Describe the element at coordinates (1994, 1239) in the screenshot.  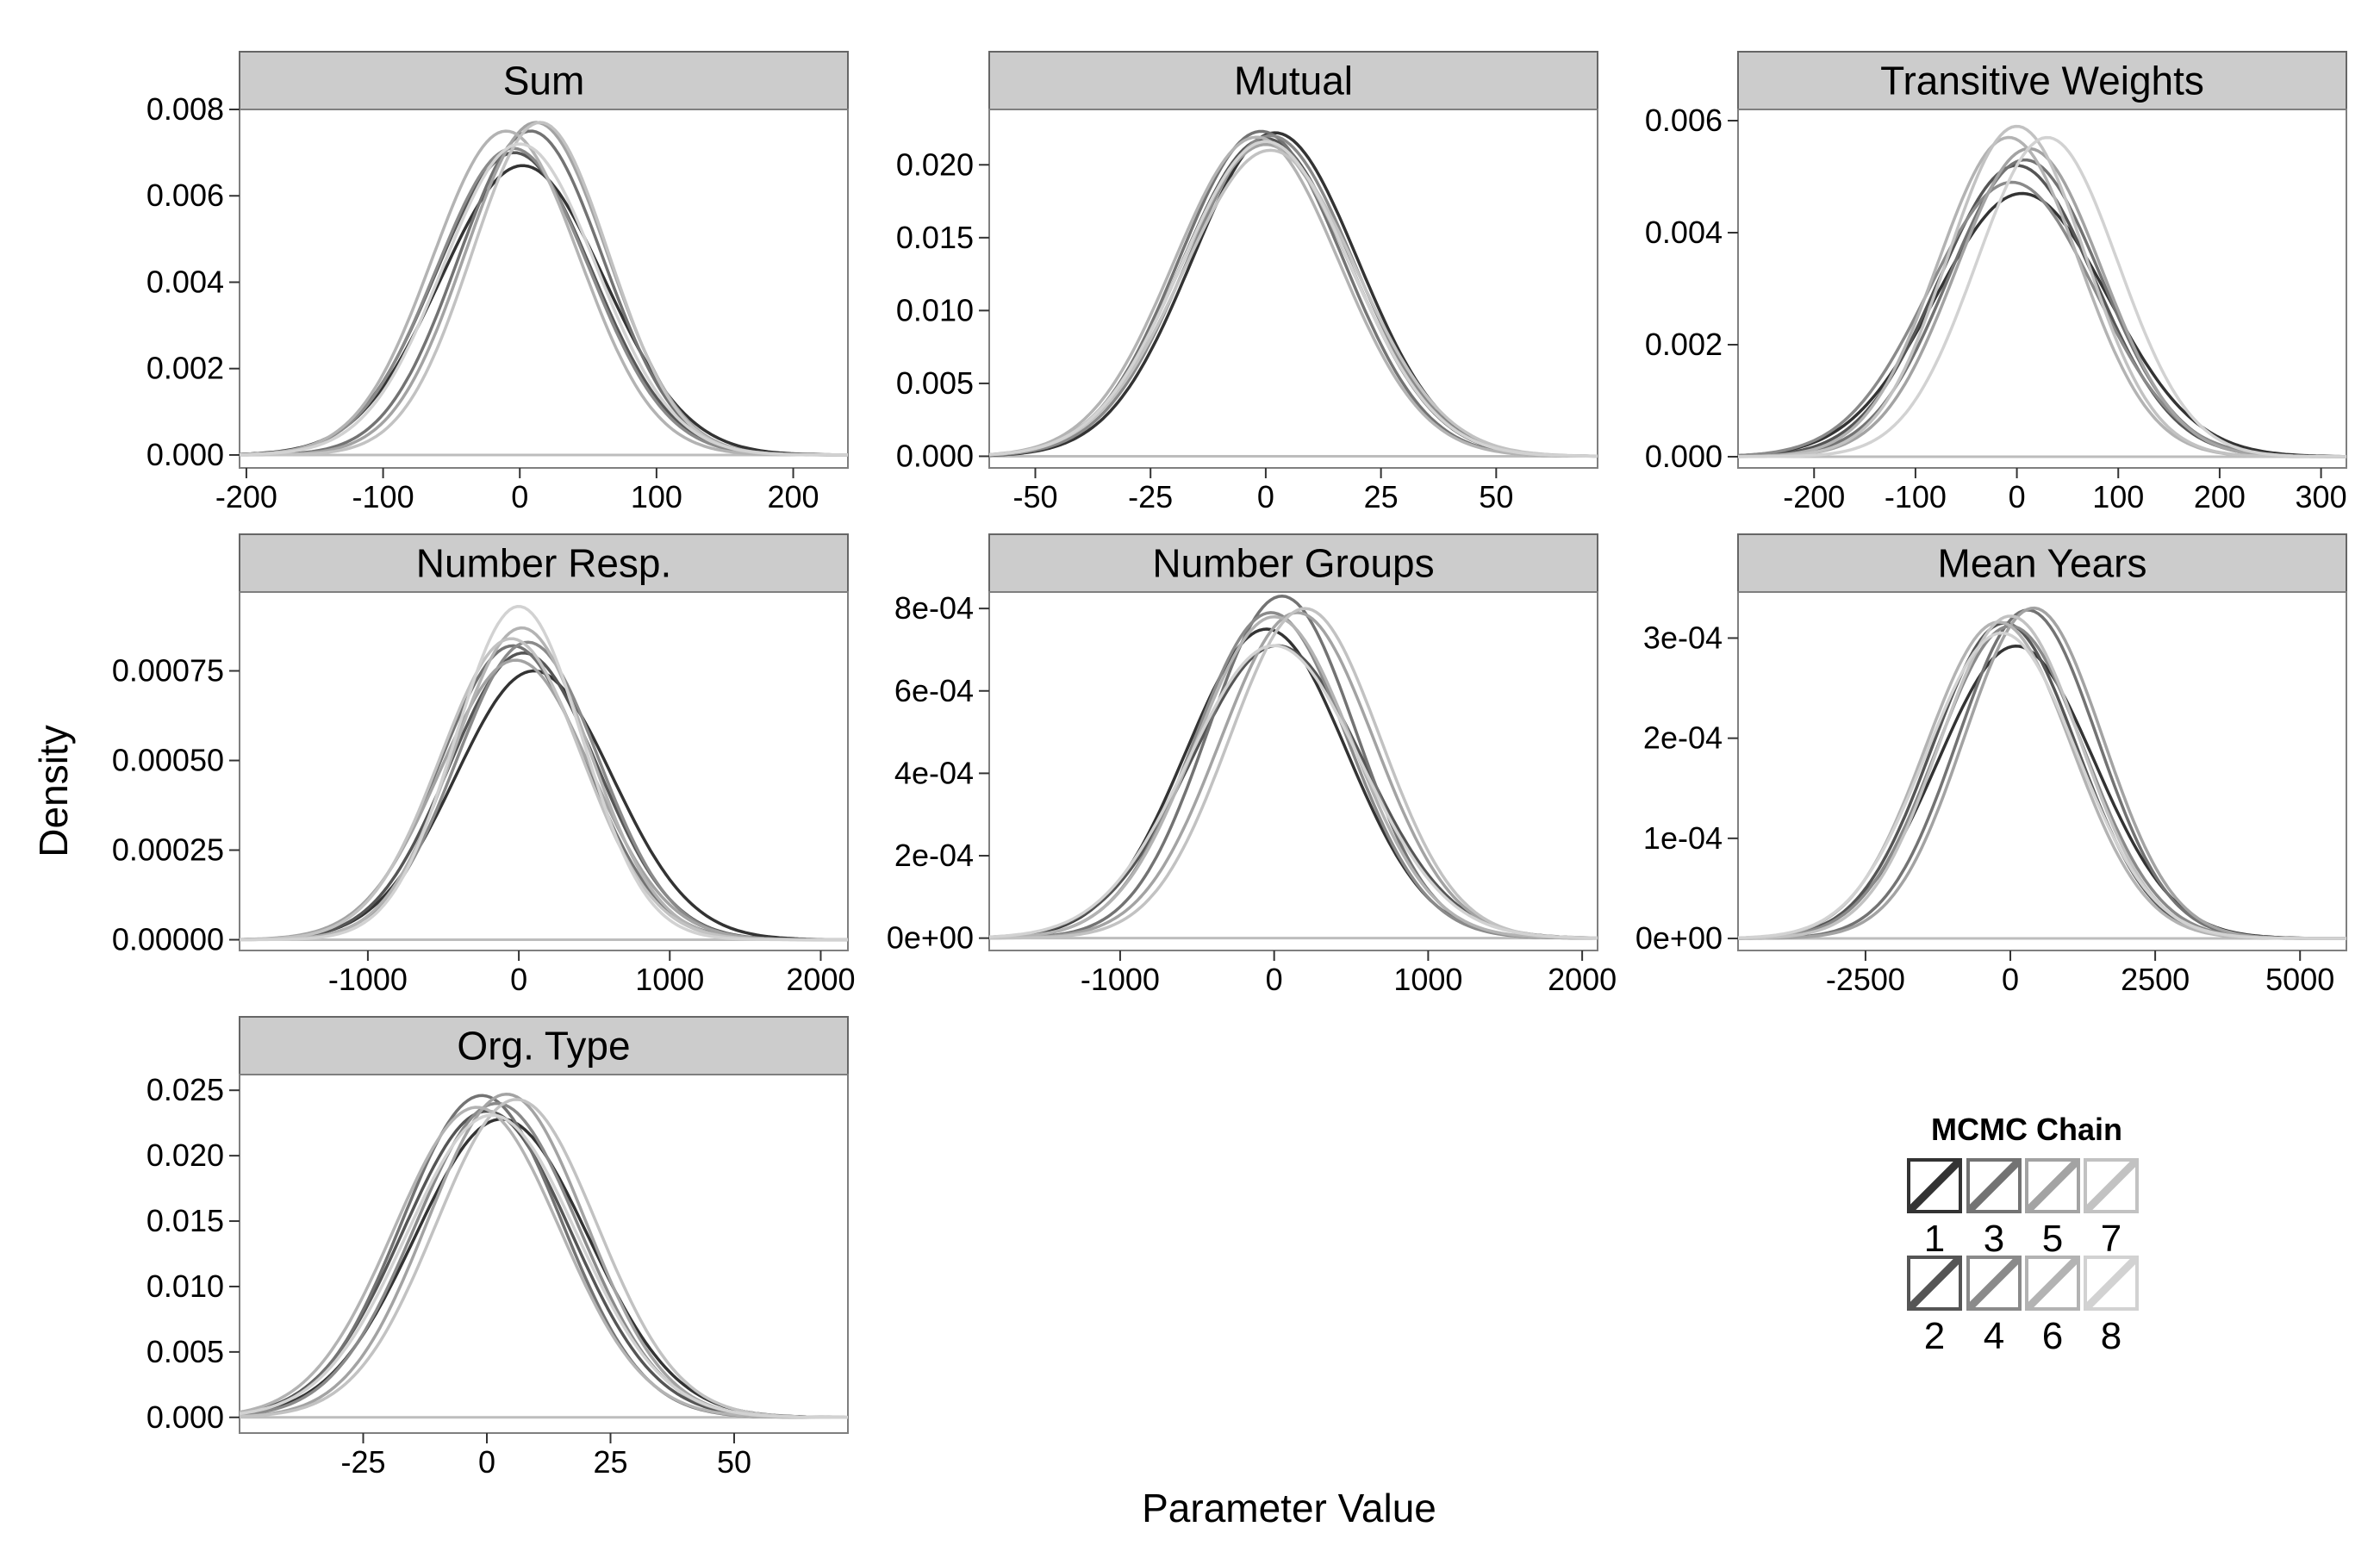
I see `legend-label: 3` at that location.